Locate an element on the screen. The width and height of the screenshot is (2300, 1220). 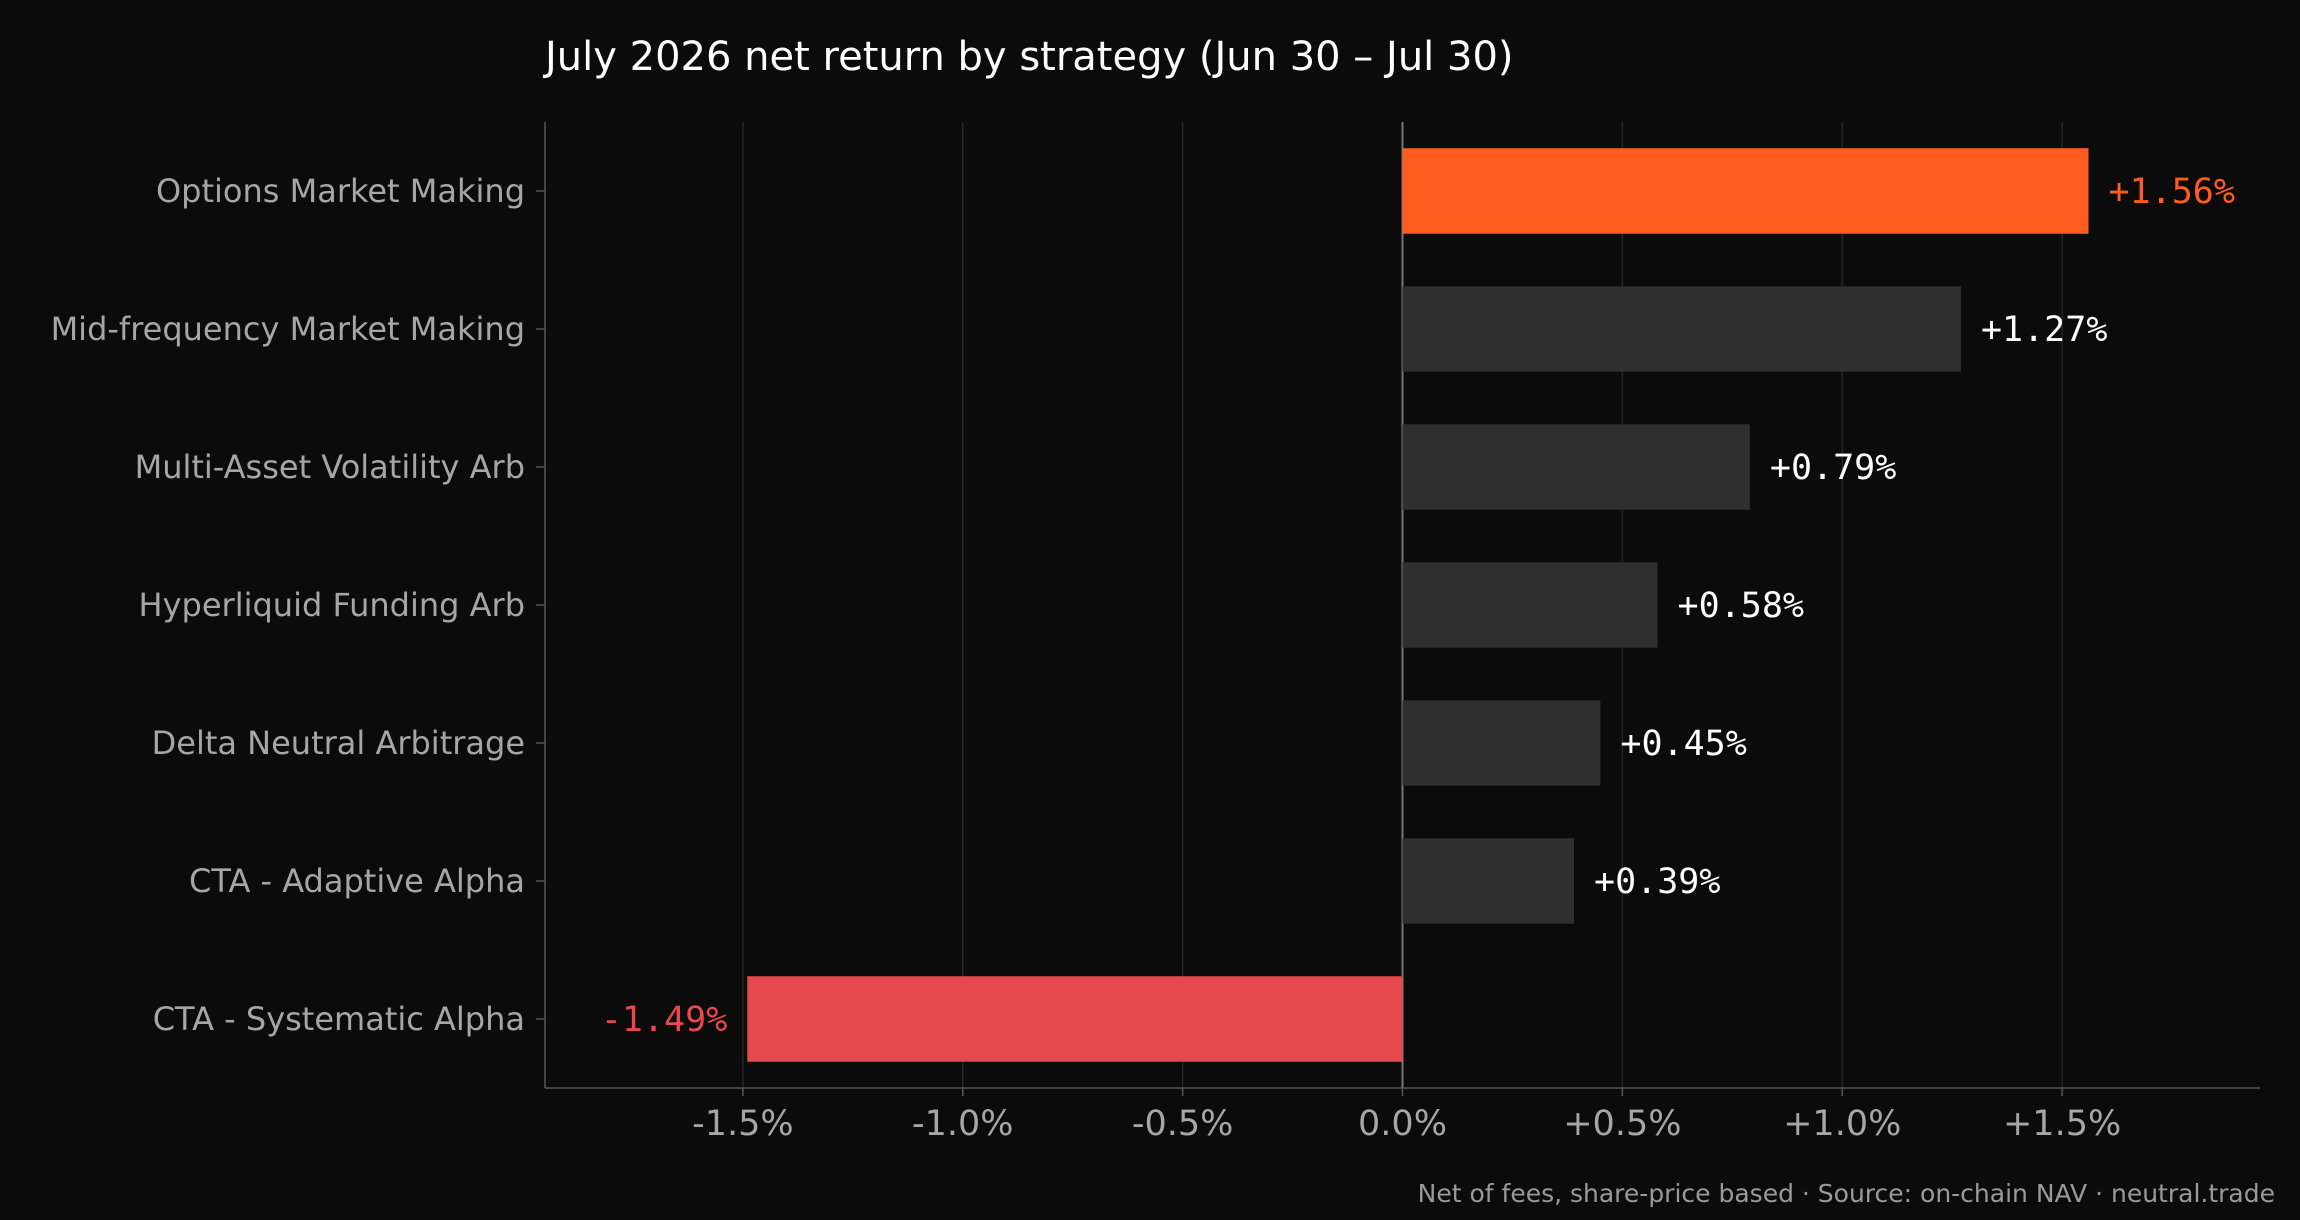
value-label: -1.49% is located at coordinates (664, 1020).